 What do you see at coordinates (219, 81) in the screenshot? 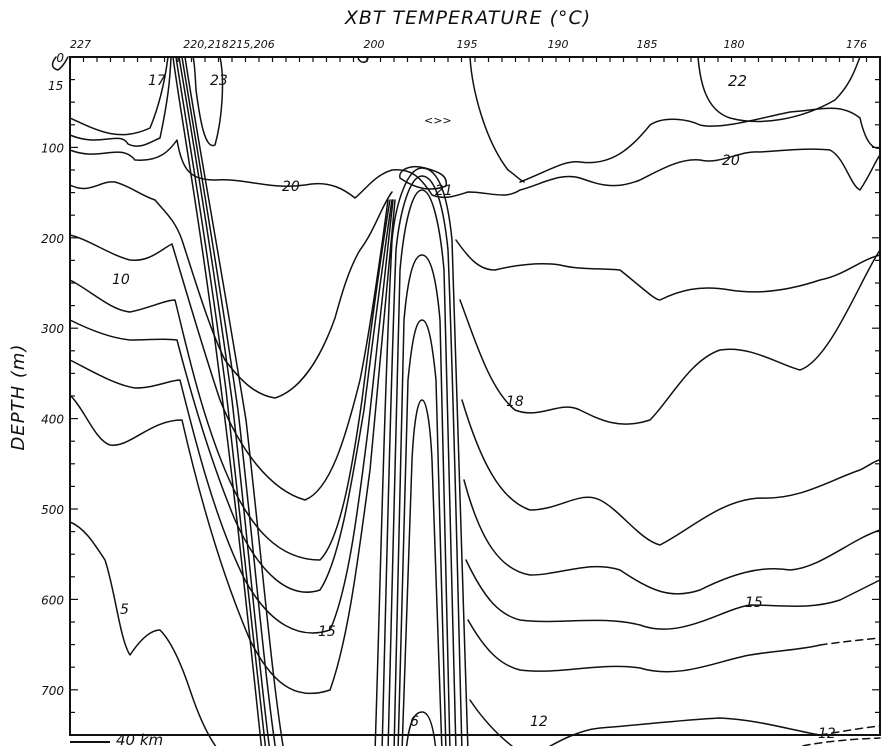
I see `isotherm-label-23: 23` at bounding box center [219, 81].